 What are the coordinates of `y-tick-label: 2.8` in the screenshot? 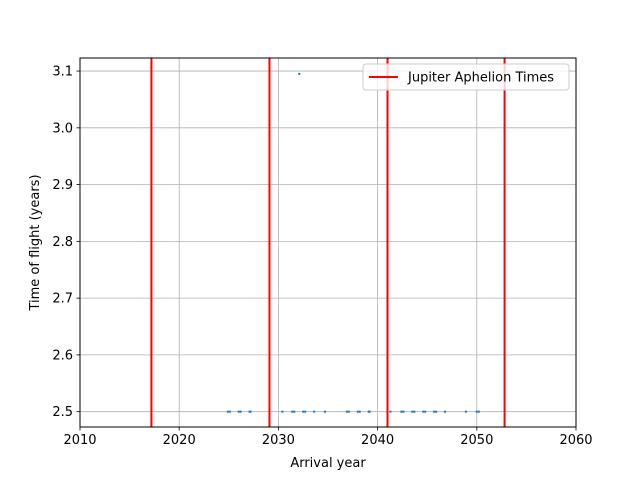 It's located at (62, 242).